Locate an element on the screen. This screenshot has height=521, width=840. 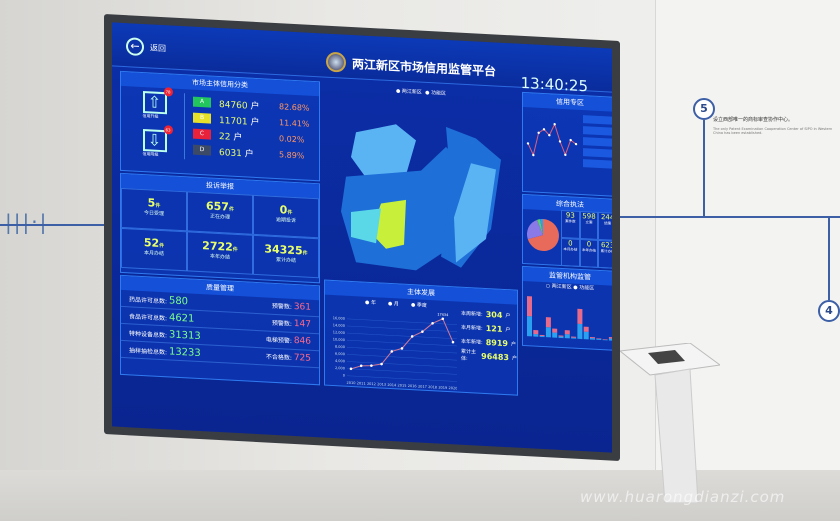
y-tick-label: 0 is located at coordinates (344, 376).